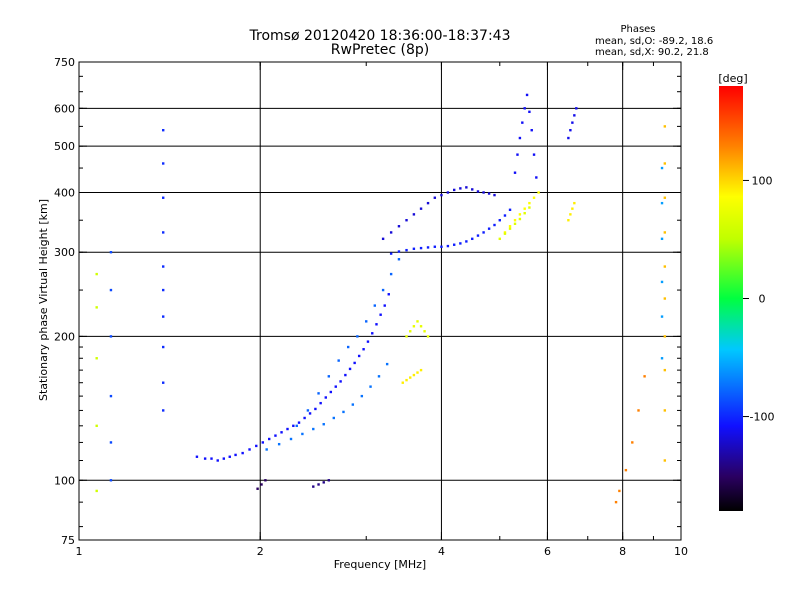  I want to click on y-tick-label: 750, so click(64, 62).